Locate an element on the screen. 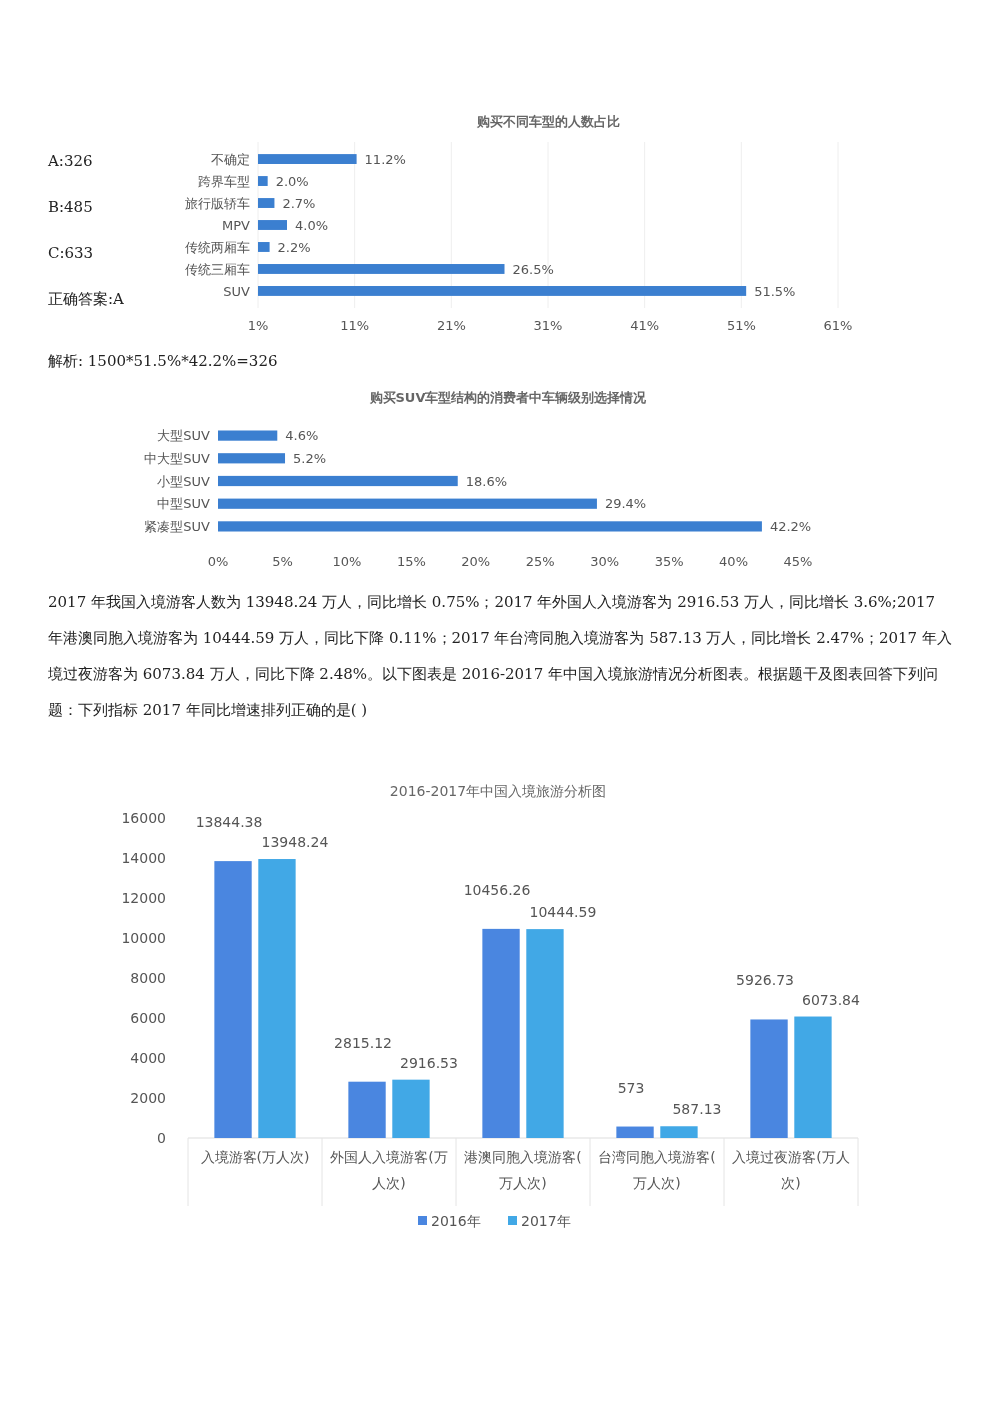 The image size is (1000, 1414). legend-label: 2016年 is located at coordinates (456, 1220).